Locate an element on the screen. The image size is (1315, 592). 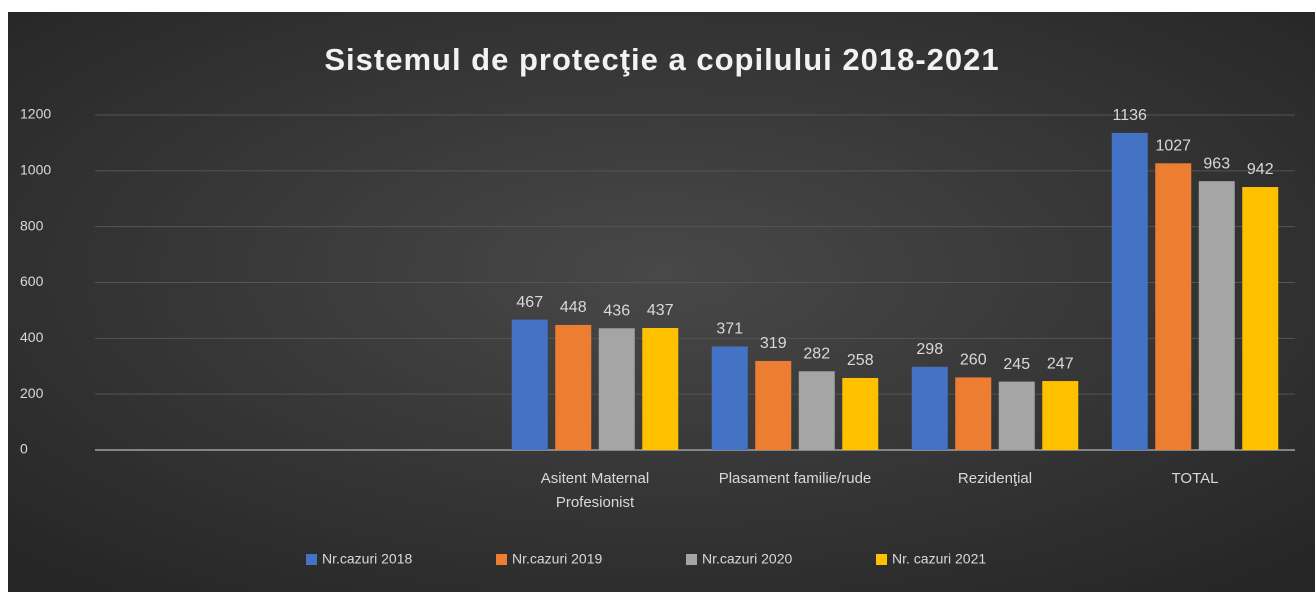
data-label: 371 is located at coordinates (729, 329).